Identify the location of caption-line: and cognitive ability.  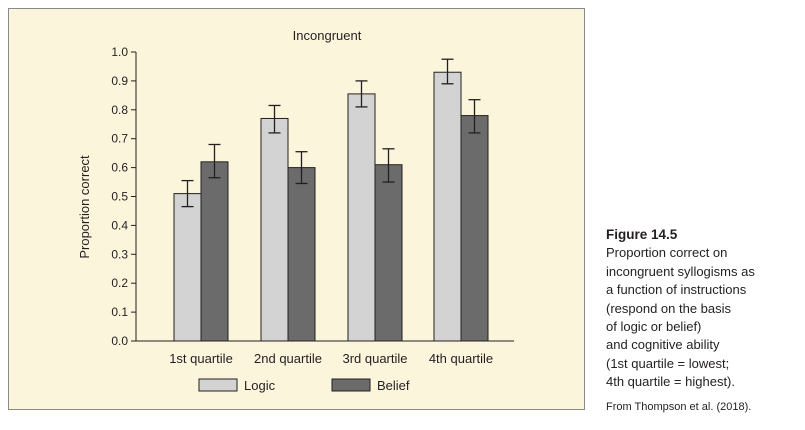
(663, 345).